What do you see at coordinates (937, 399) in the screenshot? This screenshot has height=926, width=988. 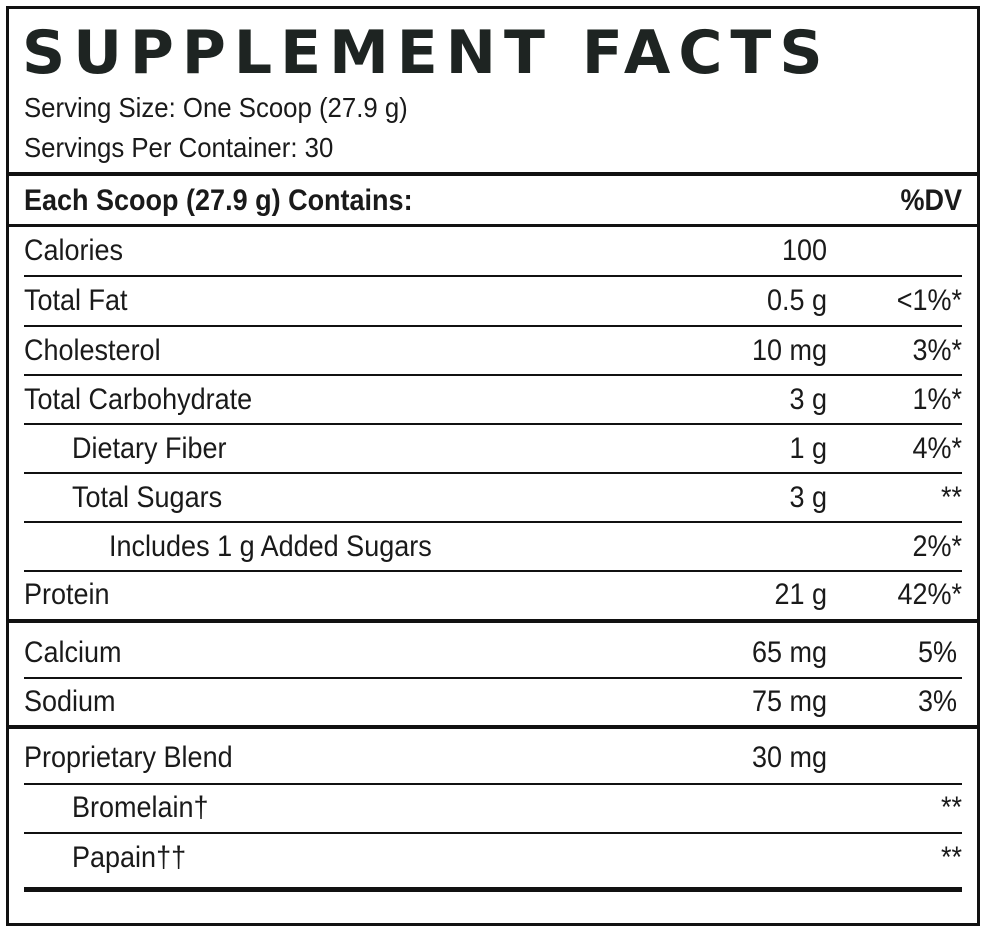 I see `row-dv: 1%*` at bounding box center [937, 399].